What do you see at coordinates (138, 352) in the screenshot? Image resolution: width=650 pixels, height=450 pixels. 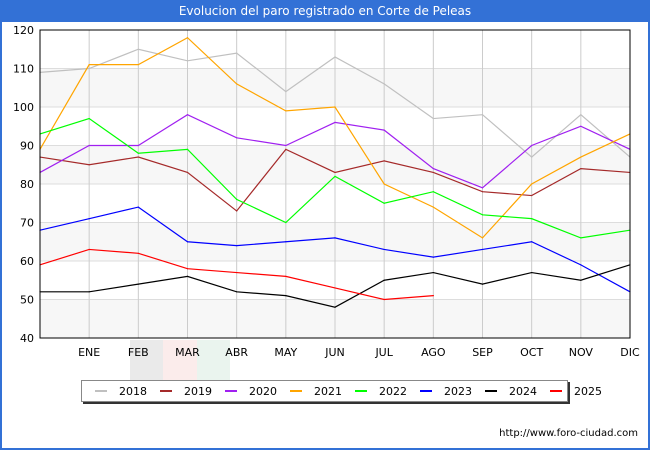 I see `x-tick-label: FEB` at bounding box center [138, 352].